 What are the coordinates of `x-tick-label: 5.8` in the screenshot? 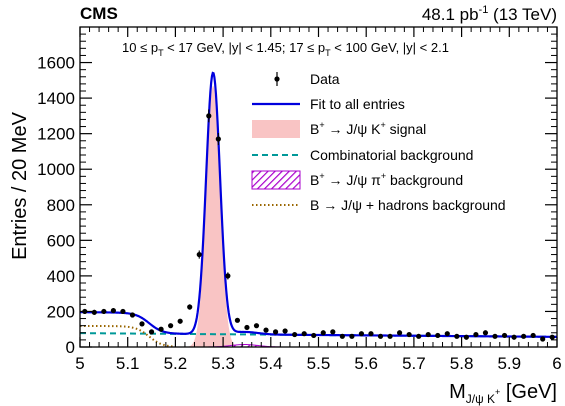 It's located at (462, 363).